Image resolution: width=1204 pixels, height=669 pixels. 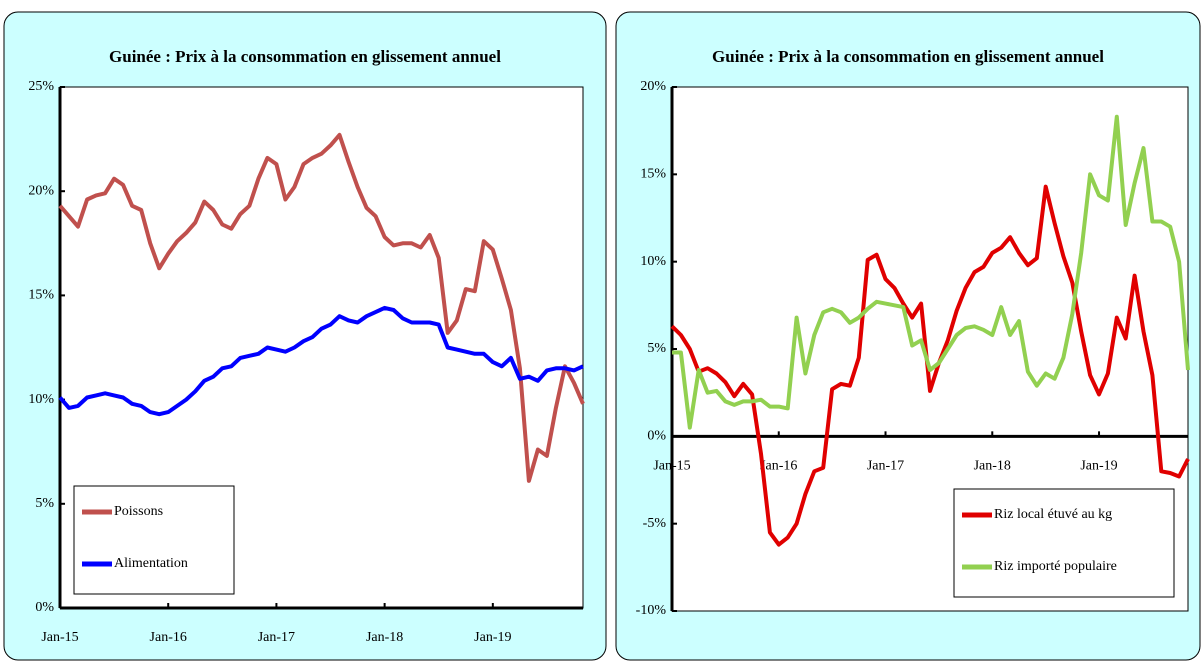 What do you see at coordinates (41, 86) in the screenshot?
I see `y-tick-label: 25%` at bounding box center [41, 86].